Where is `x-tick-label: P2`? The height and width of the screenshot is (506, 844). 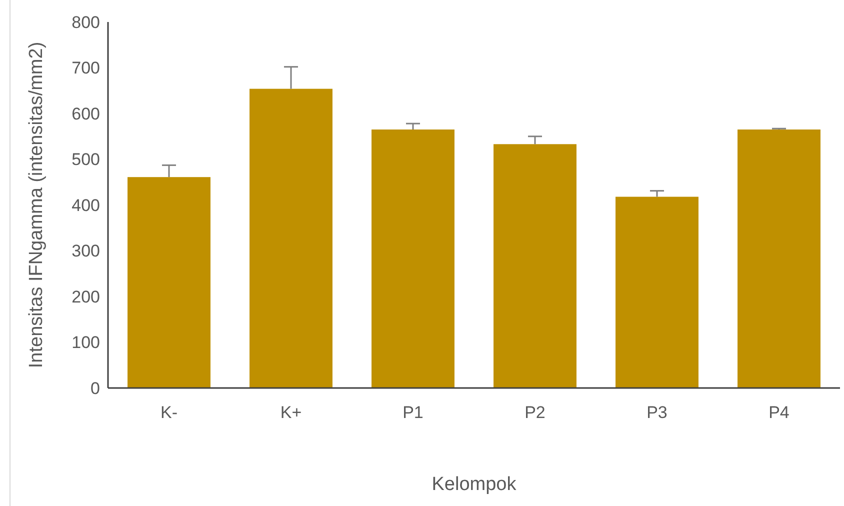 x-tick-label: P2 is located at coordinates (535, 412).